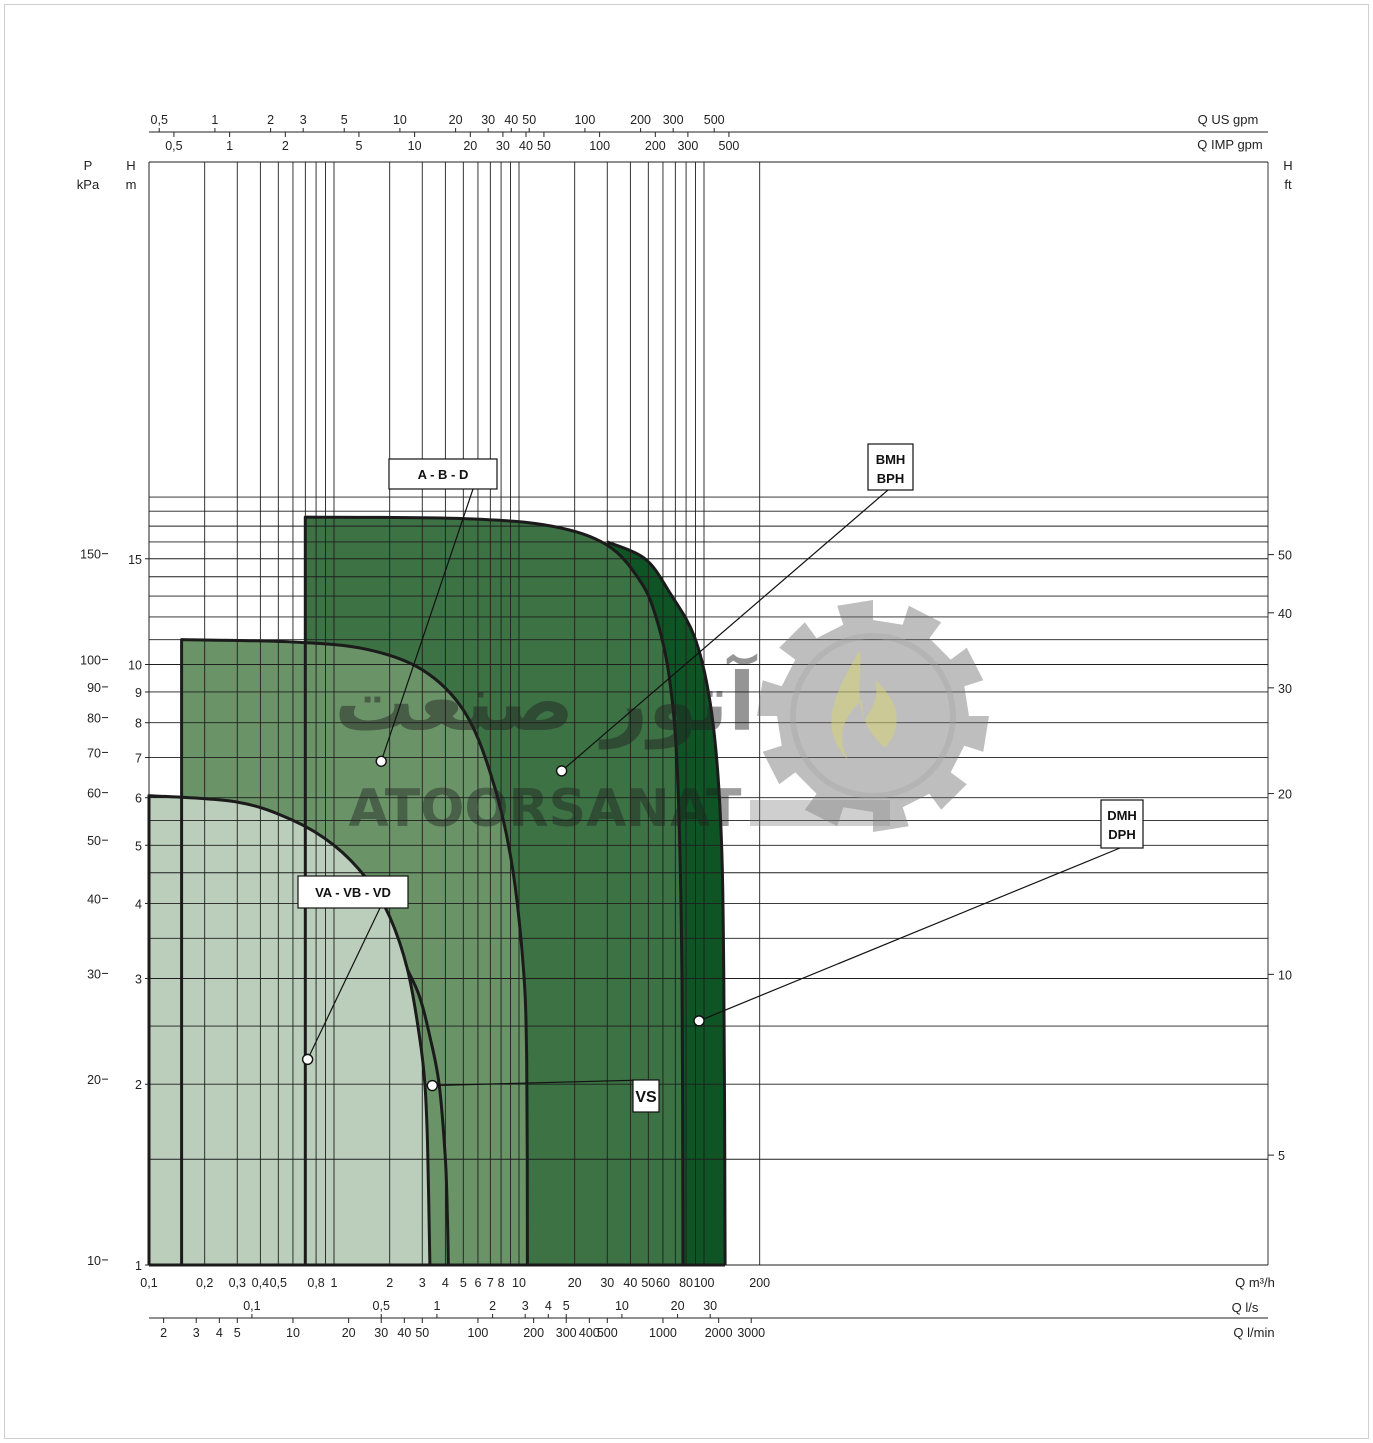 The height and width of the screenshot is (1443, 1373). I want to click on axis-unit-ft: ft, so click(1288, 184).